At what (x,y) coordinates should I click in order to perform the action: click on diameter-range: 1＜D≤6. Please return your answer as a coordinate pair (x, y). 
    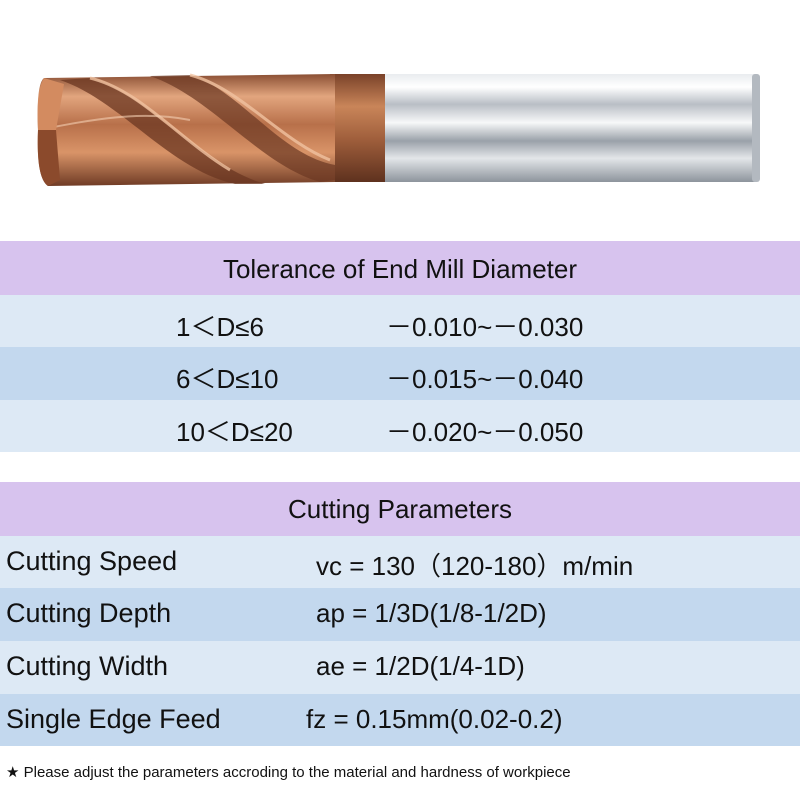
    Looking at the image, I should click on (220, 327).